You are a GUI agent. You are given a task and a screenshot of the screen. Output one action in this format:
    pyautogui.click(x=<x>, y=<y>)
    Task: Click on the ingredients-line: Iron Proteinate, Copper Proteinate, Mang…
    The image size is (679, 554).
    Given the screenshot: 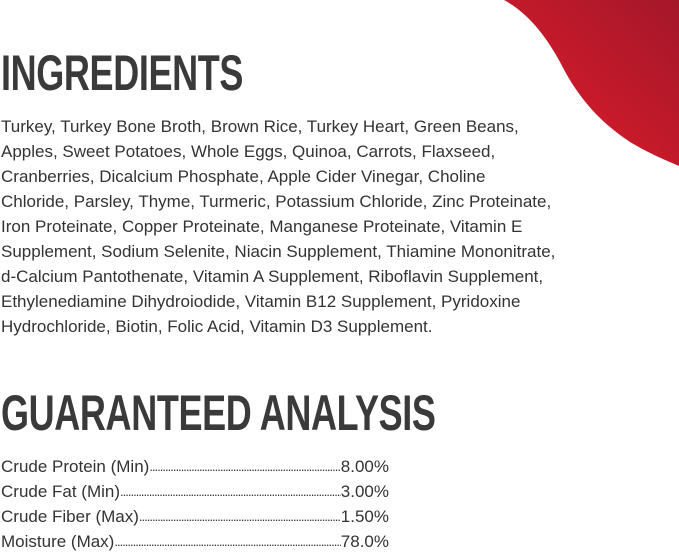 What is the action you would take?
    pyautogui.click(x=262, y=226)
    